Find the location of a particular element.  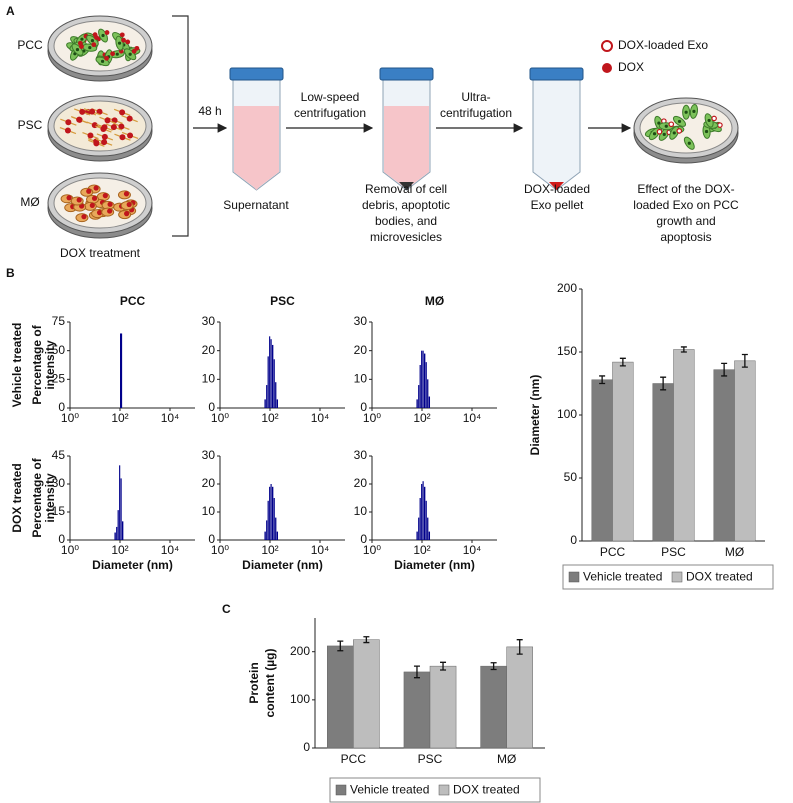

tube-body is located at coordinates (556, 135).